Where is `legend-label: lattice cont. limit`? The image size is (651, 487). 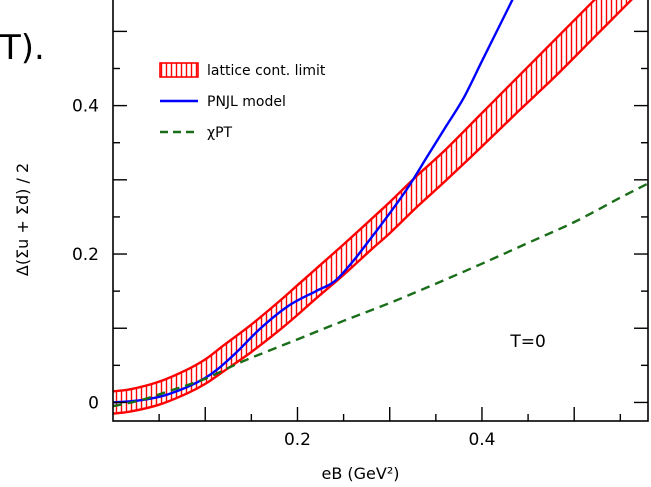 legend-label: lattice cont. limit is located at coordinates (266, 71).